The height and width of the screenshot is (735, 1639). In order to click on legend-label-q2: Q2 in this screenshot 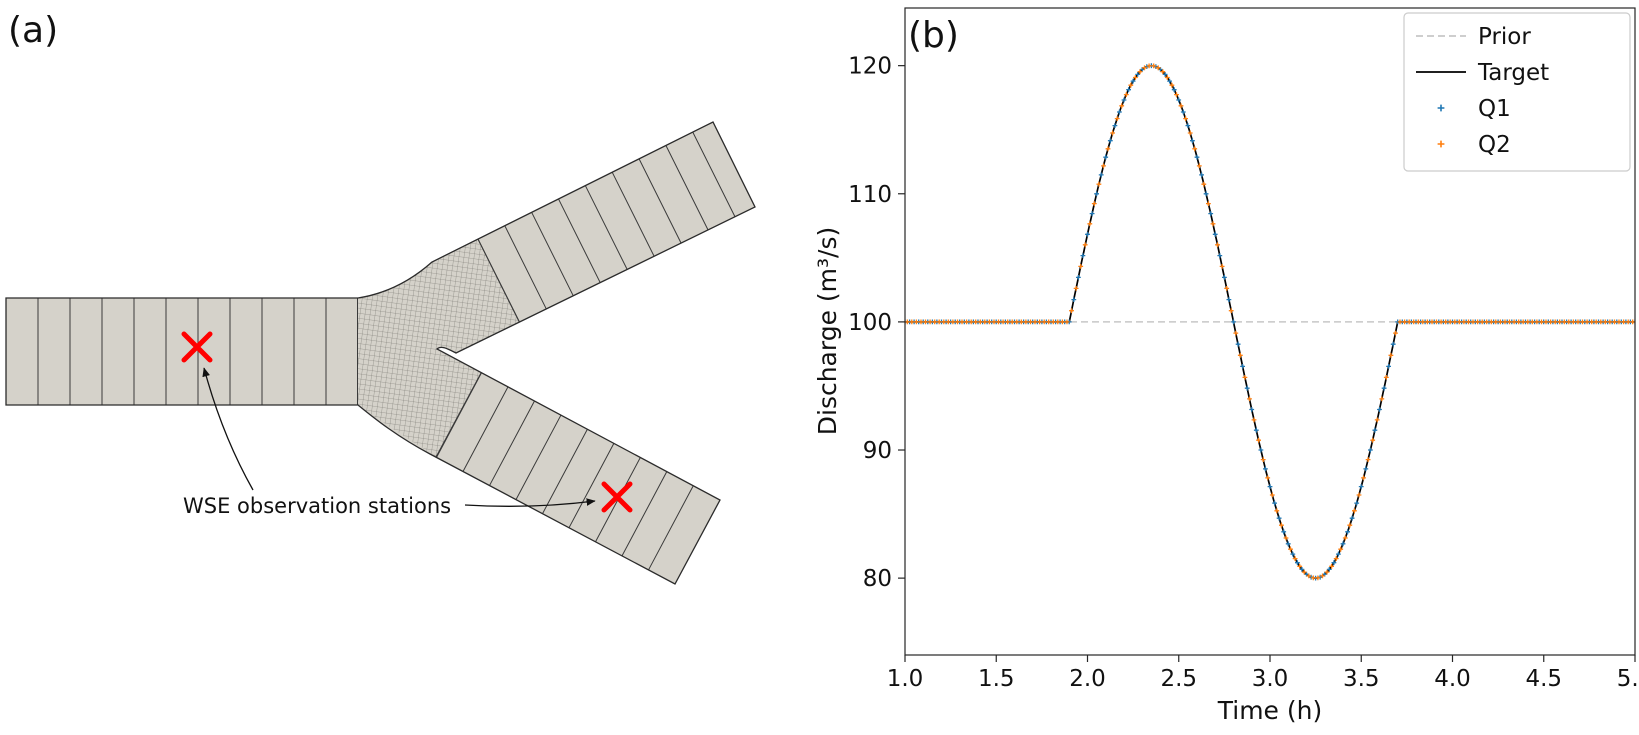, I will do `click(1494, 145)`.